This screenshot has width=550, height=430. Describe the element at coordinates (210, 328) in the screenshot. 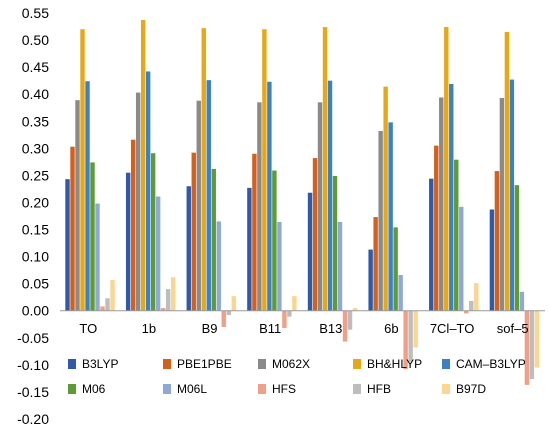

I see `x-tick-label: B9` at that location.